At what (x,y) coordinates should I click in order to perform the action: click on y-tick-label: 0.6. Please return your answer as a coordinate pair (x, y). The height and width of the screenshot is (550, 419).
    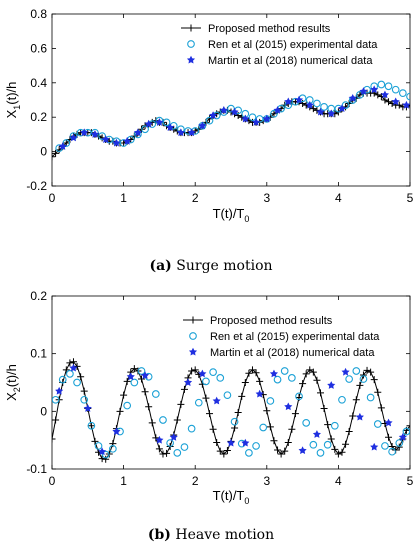
    Looking at the image, I should click on (38, 48).